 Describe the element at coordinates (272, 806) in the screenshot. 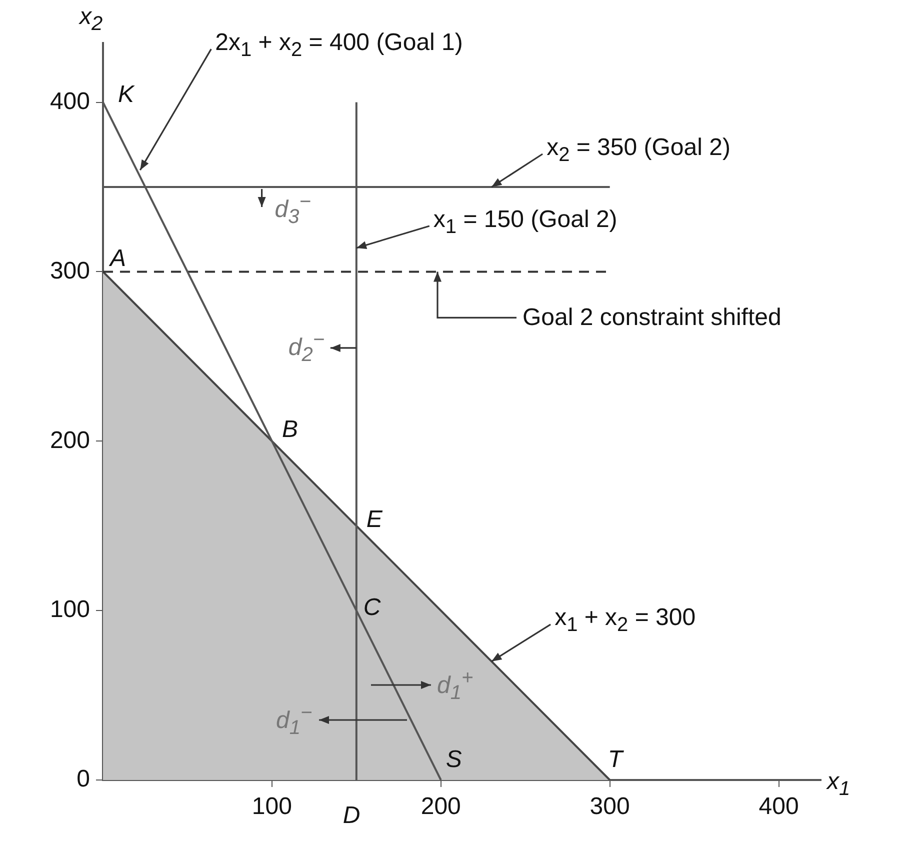

I see `x-tick-label: 100` at that location.